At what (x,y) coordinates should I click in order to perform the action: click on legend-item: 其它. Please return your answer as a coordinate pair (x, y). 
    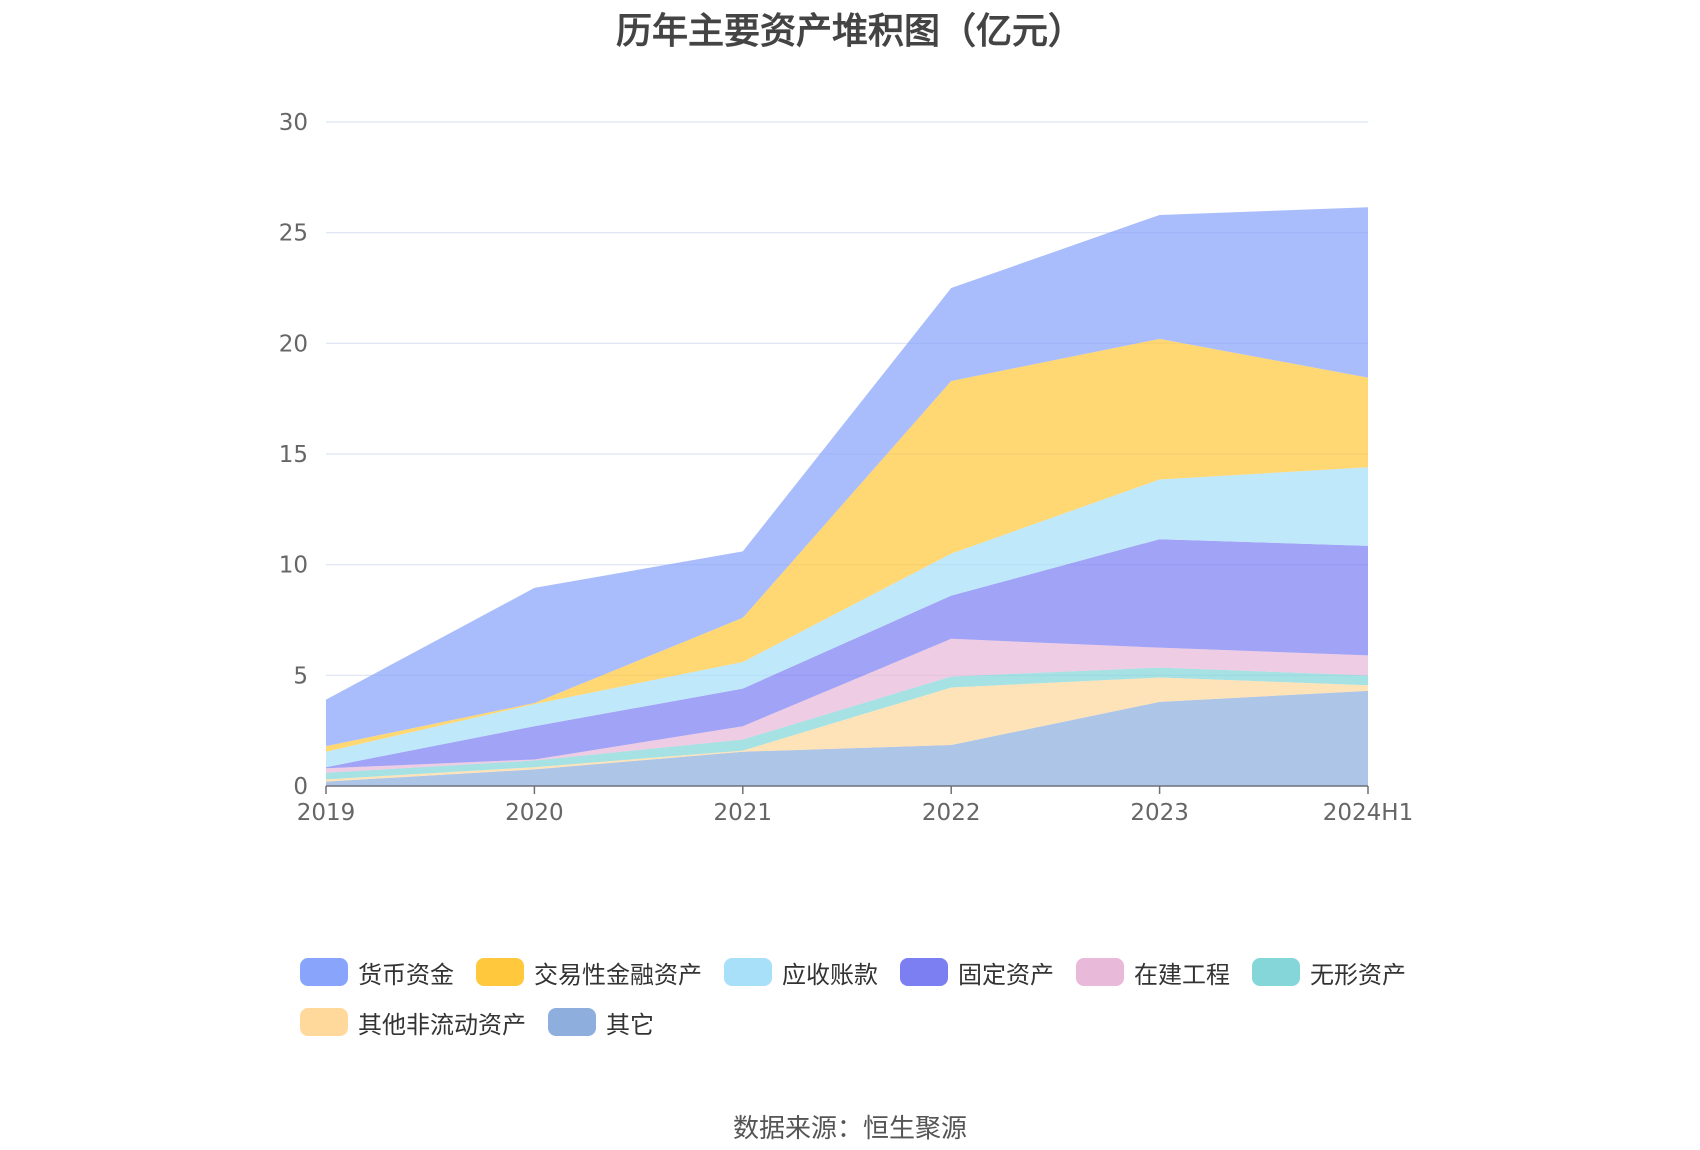
    Looking at the image, I should click on (601, 1022).